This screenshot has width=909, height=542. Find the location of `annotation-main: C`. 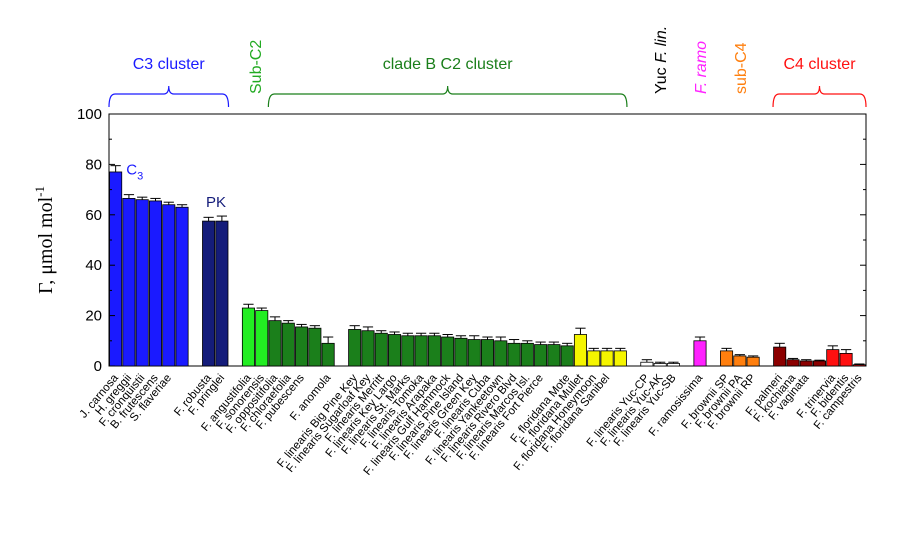

annotation-main: C is located at coordinates (131, 169).